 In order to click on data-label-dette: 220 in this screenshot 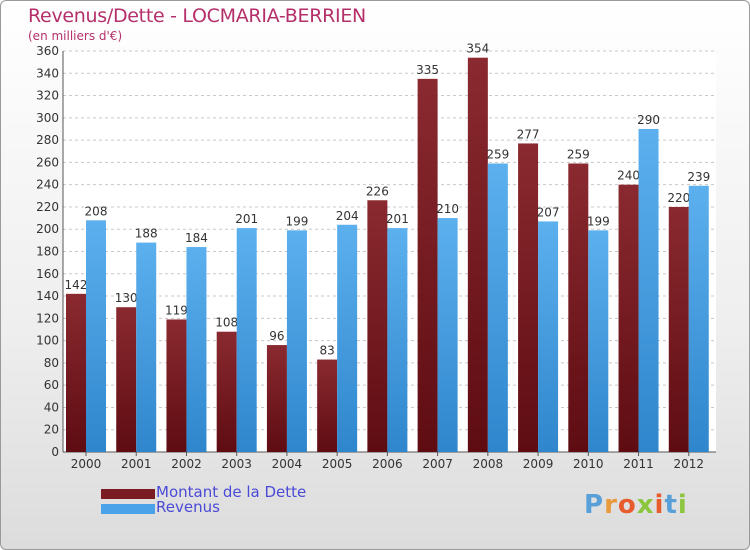, I will do `click(678, 198)`.